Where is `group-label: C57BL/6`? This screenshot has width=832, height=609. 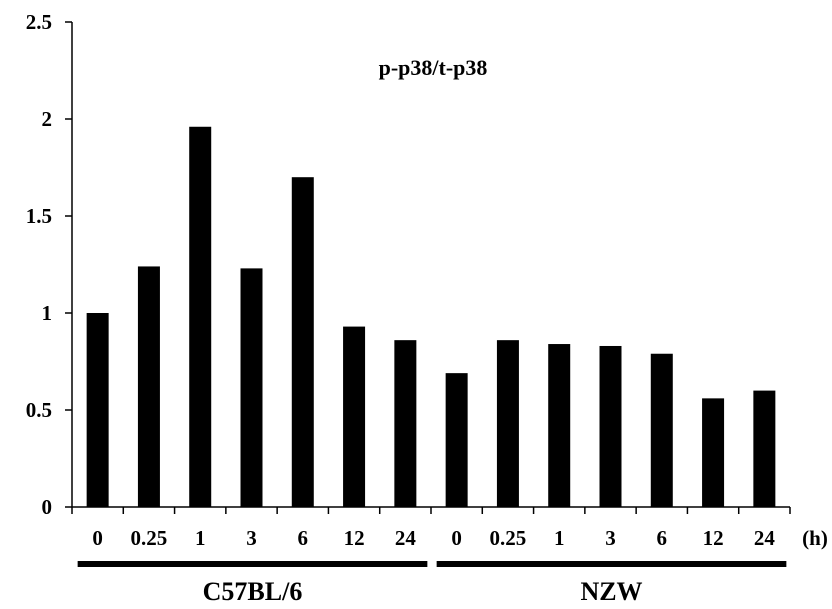 group-label: C57BL/6 is located at coordinates (253, 591).